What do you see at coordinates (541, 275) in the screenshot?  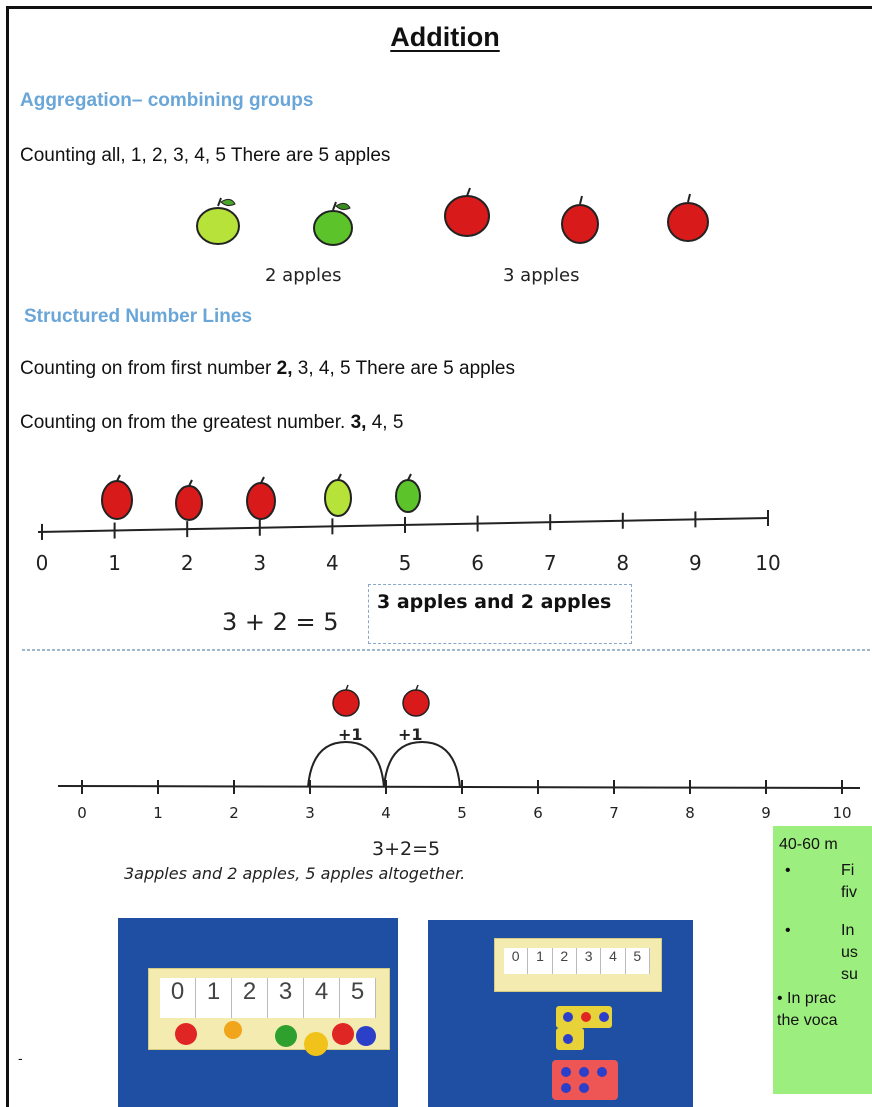 I see `caption-3-apples: 3 apples` at bounding box center [541, 275].